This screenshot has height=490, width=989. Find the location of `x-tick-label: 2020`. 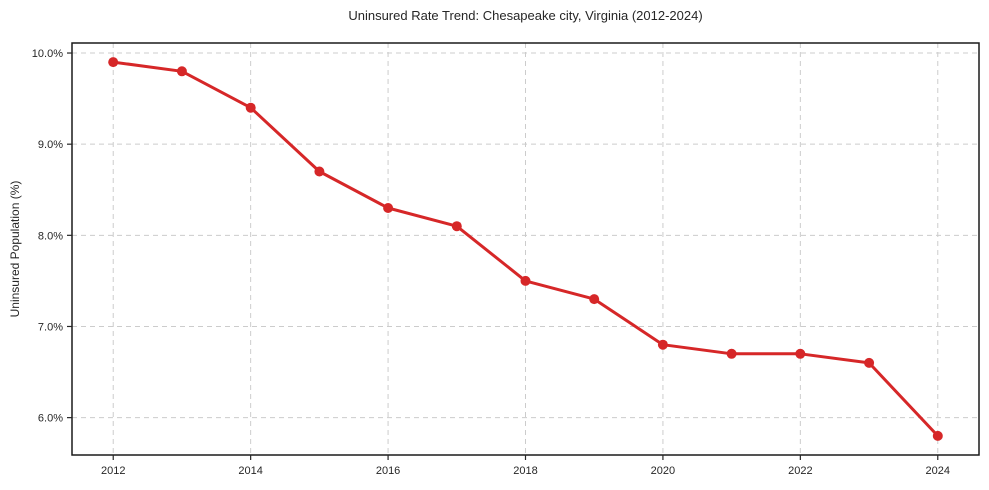

x-tick-label: 2020 is located at coordinates (663, 471).